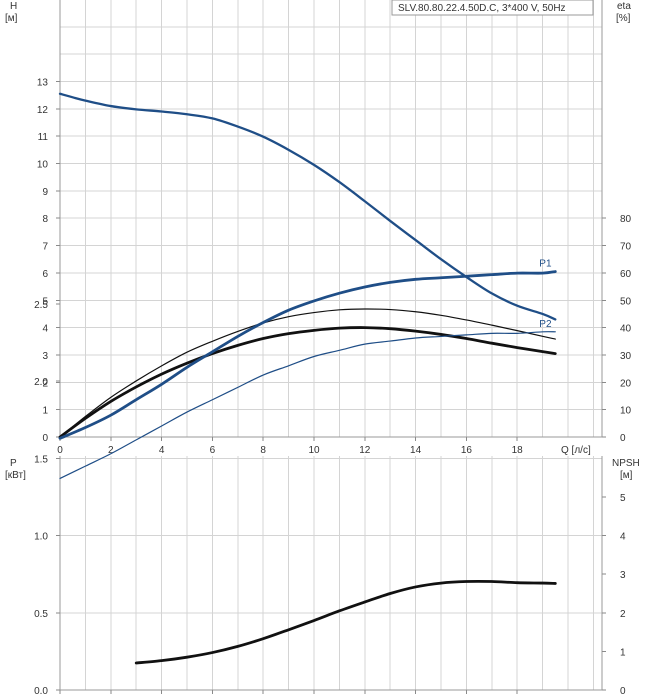  I want to click on y2-tick-label: 50, so click(626, 301).